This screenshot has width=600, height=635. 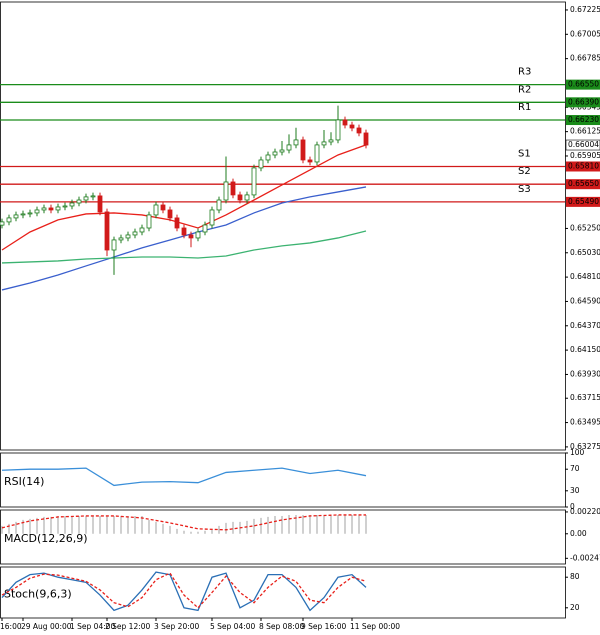 I want to click on level-name: S3, so click(x=524, y=189).